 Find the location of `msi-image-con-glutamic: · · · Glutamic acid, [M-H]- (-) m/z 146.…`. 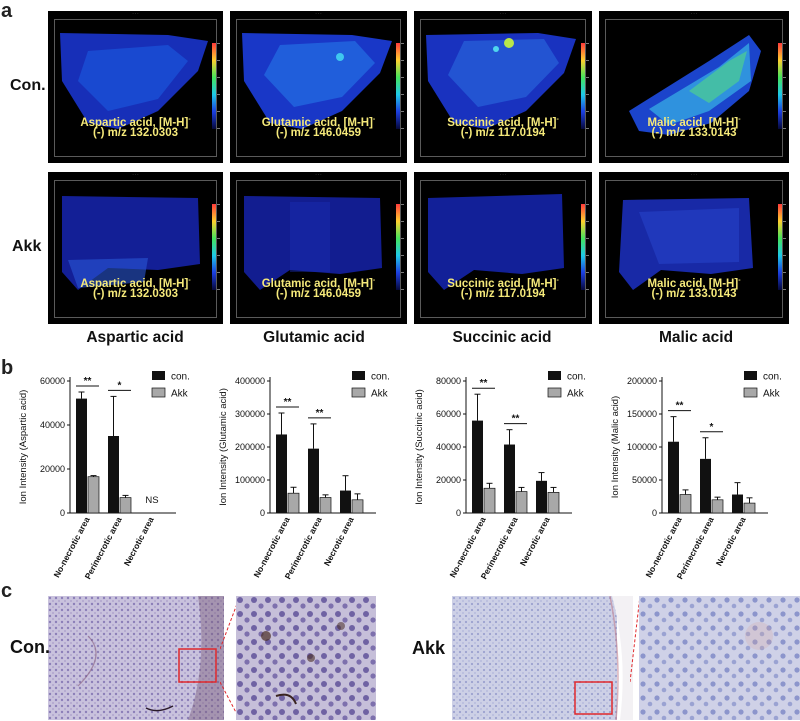

msi-image-con-glutamic: · · · Glutamic acid, [M-H]- (-) m/z 146.… is located at coordinates (318, 87).